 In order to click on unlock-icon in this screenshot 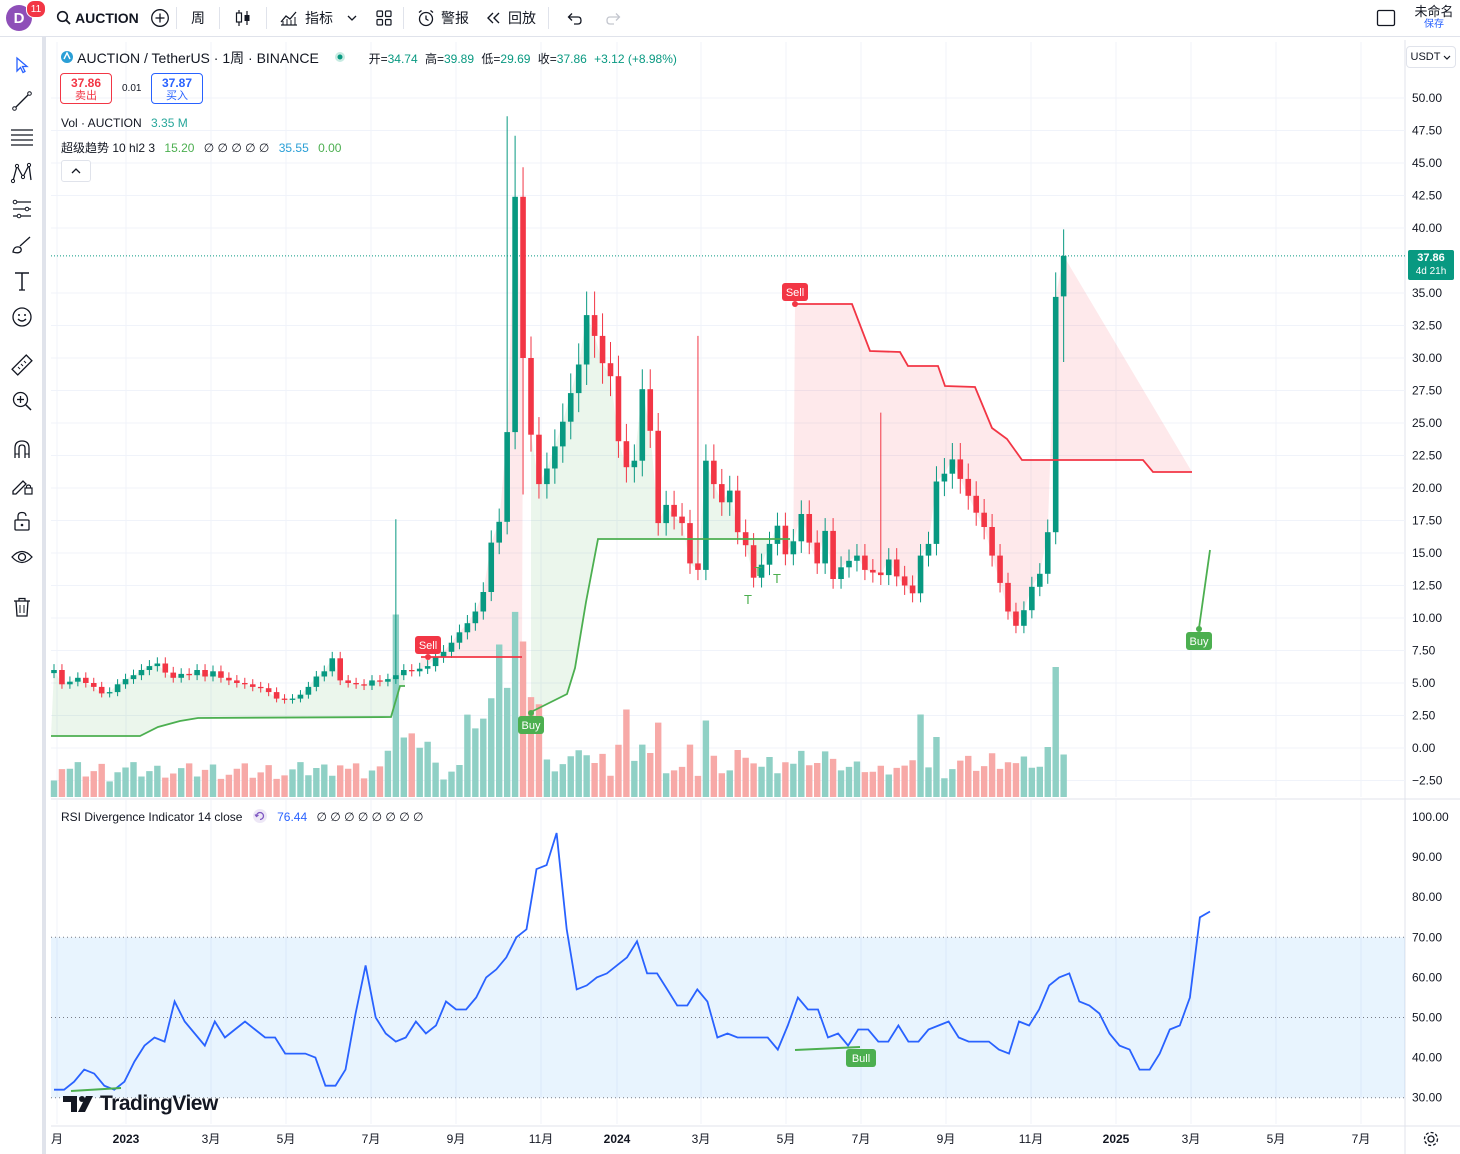, I will do `click(22, 521)`.